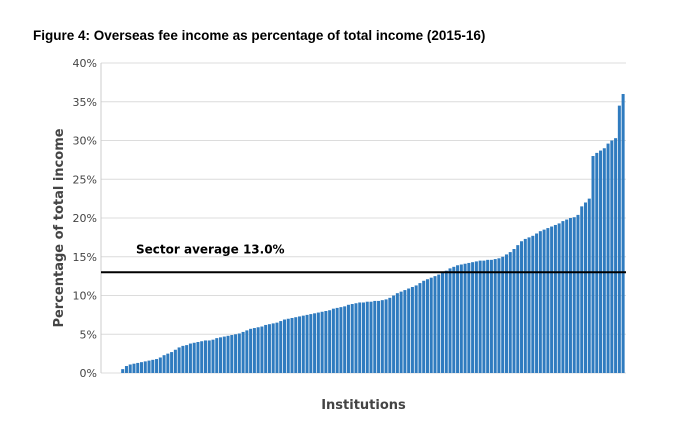 This screenshot has width=691, height=426. I want to click on y-tick-label: 5%, so click(88, 334).